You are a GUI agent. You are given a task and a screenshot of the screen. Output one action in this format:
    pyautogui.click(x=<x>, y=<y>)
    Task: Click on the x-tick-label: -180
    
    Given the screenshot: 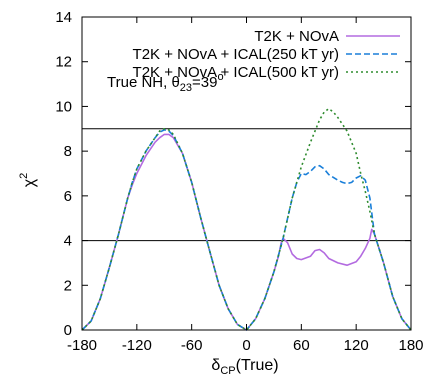 What is the action you would take?
    pyautogui.click(x=82, y=345)
    